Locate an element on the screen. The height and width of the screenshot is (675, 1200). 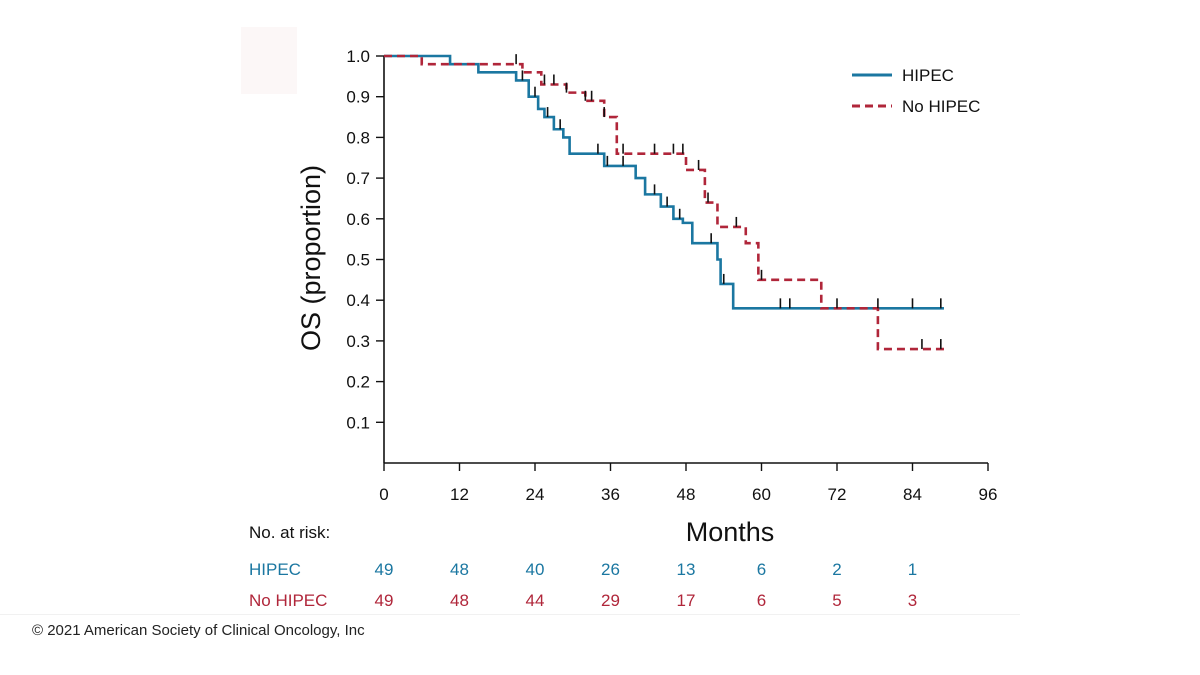
risk-row-label-hipec: HIPEC is located at coordinates (275, 569).